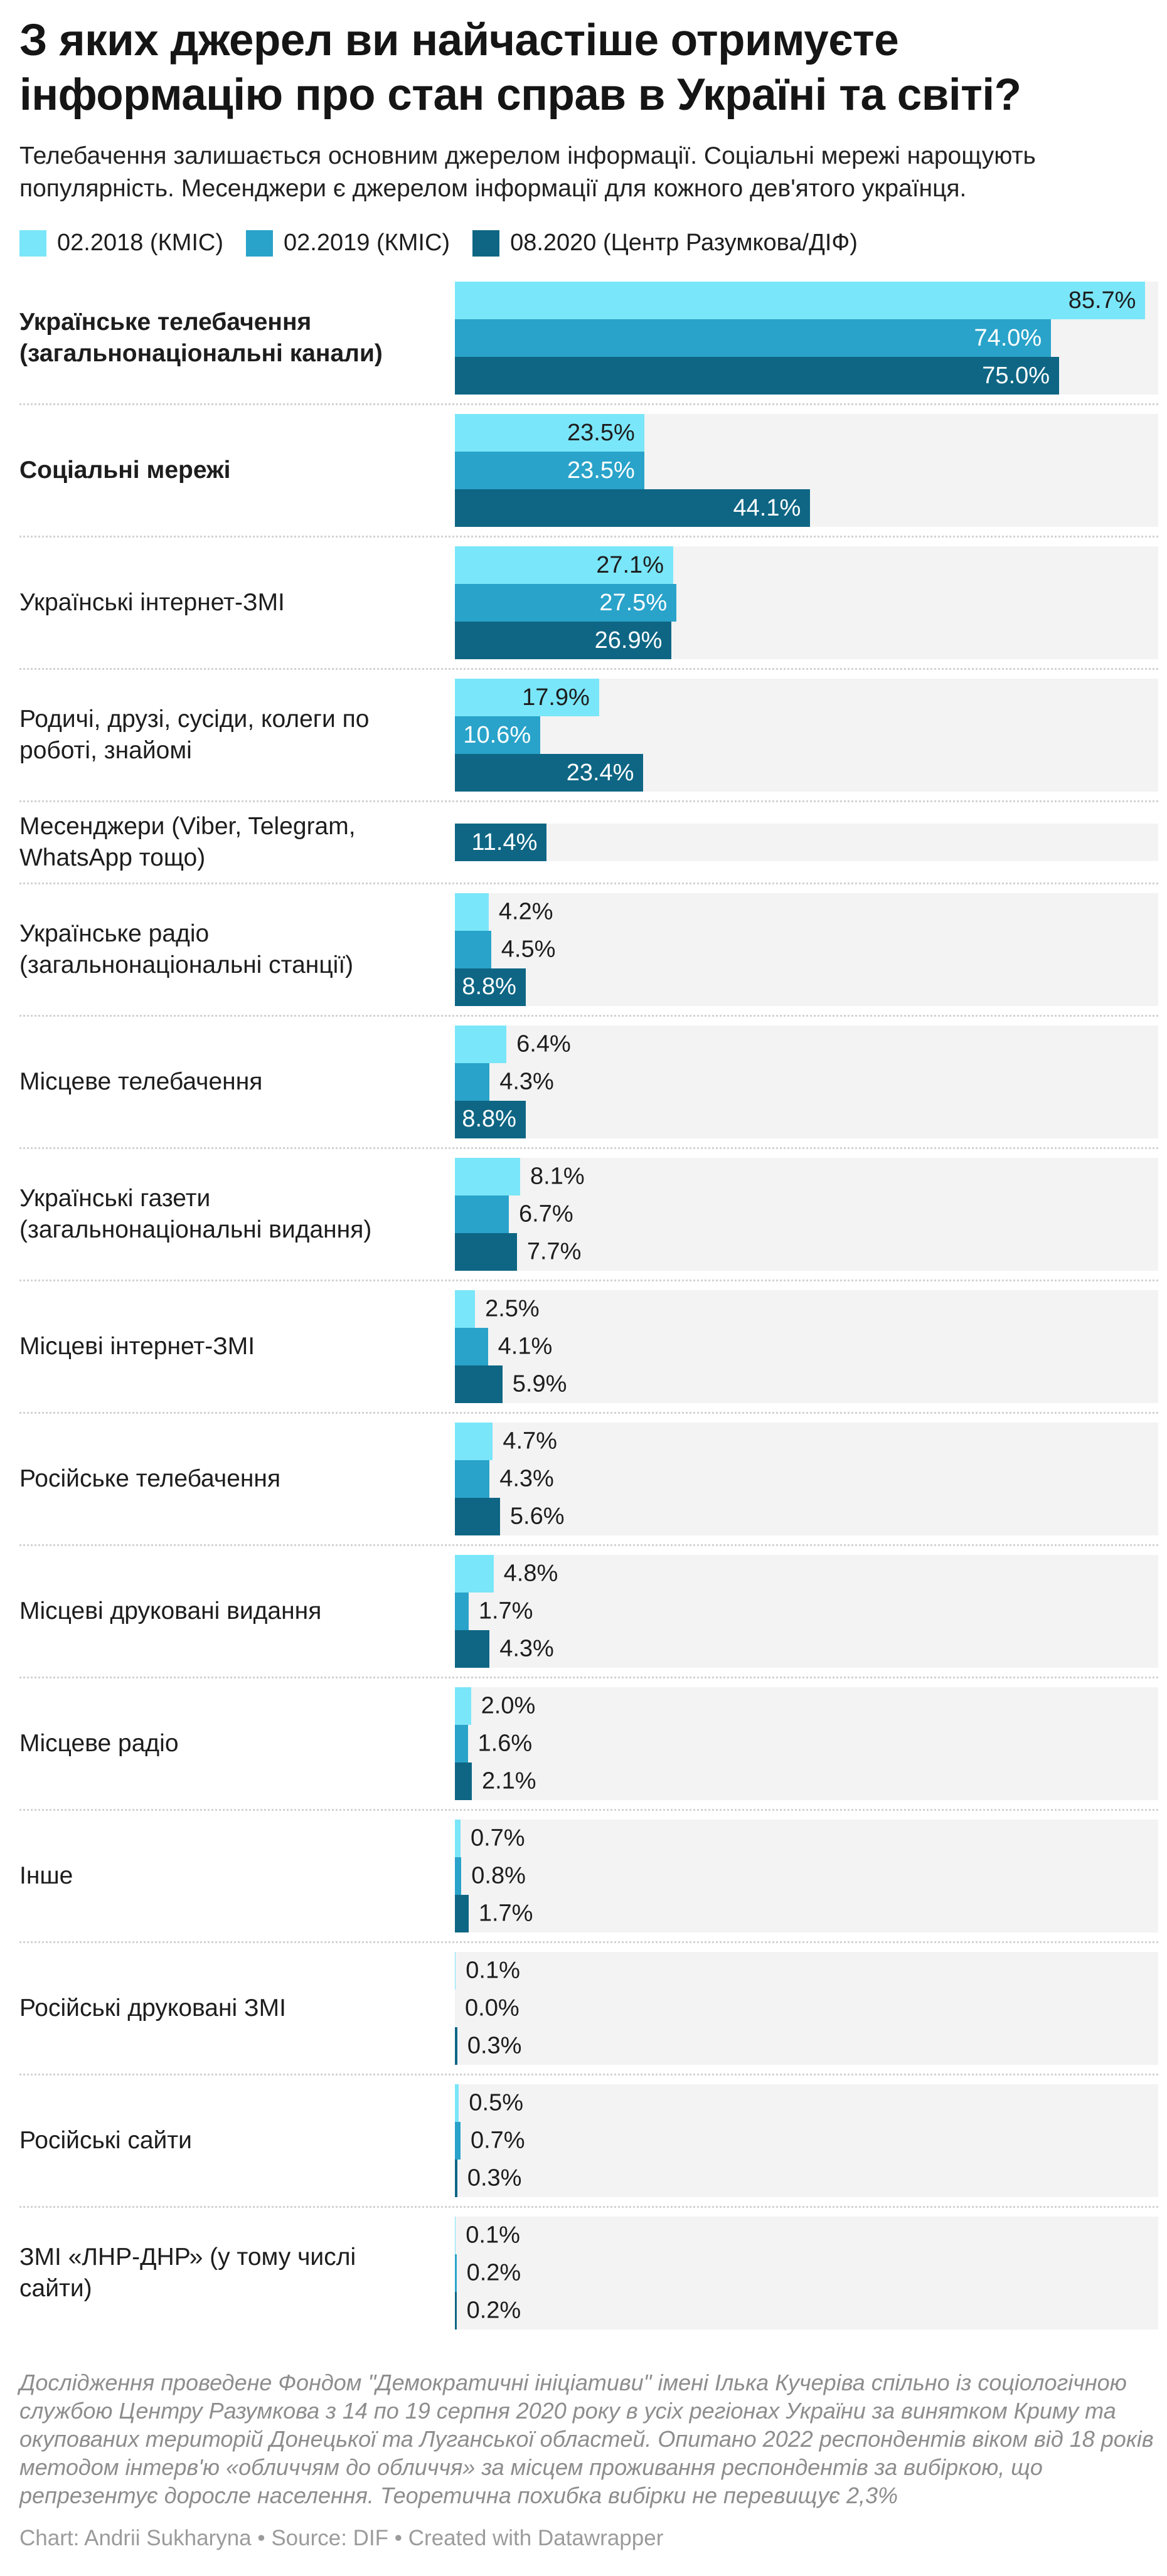  I want to click on bar: 2.5%, so click(806, 1309).